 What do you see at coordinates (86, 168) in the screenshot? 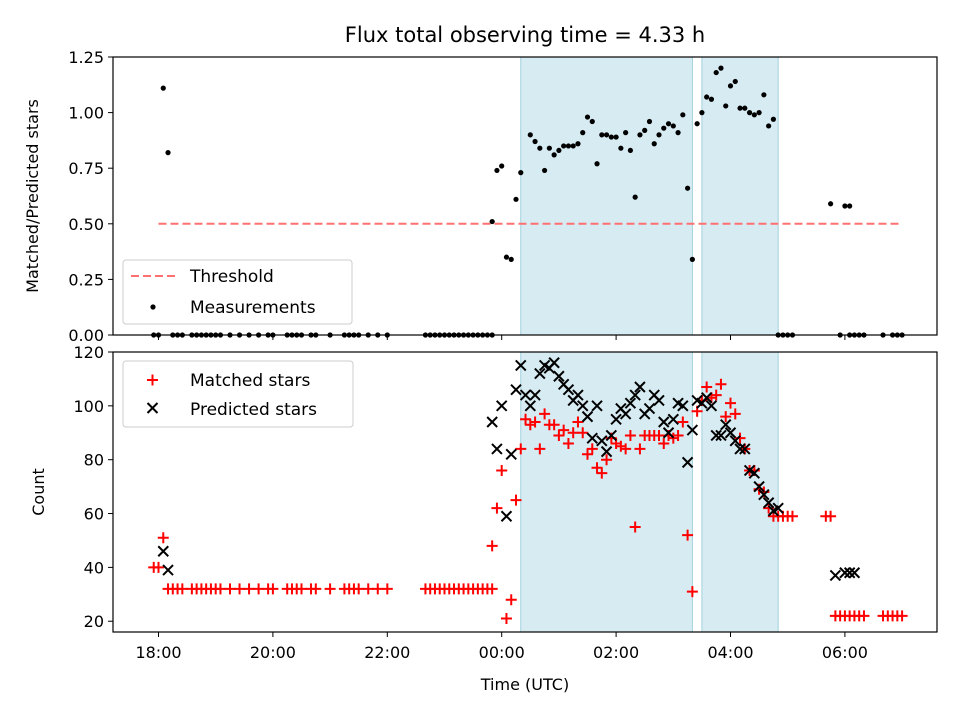
I see `y-tick-label: 0.75` at bounding box center [86, 168].